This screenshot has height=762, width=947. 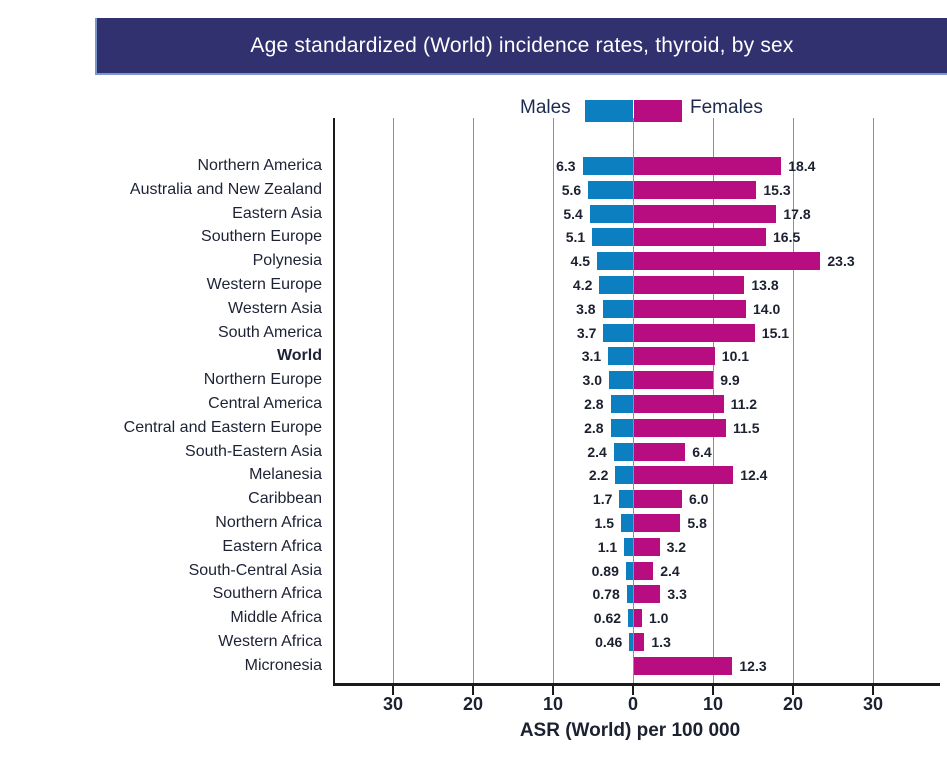 What do you see at coordinates (658, 111) in the screenshot?
I see `legend-females-swatch` at bounding box center [658, 111].